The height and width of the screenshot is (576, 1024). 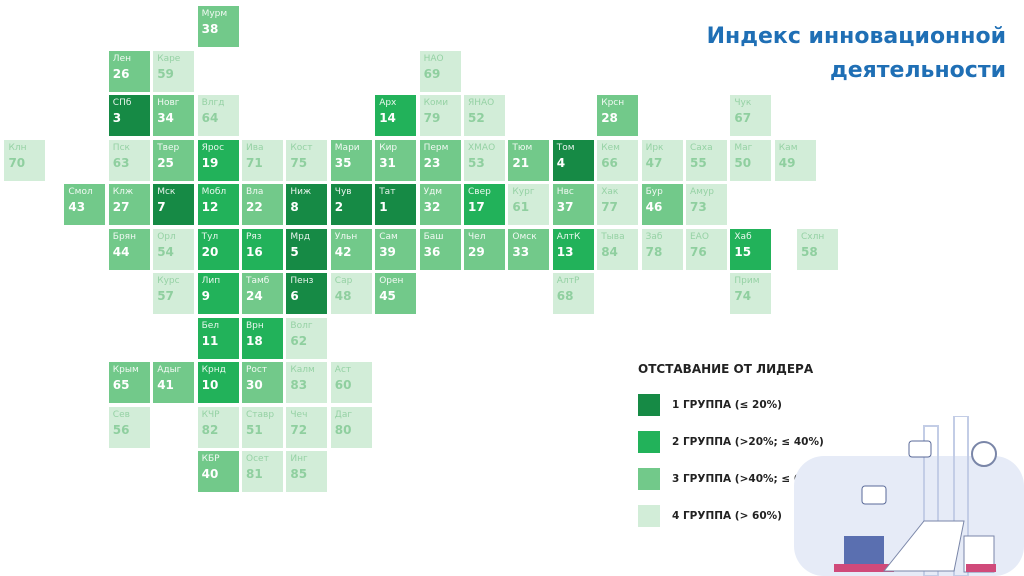 What do you see at coordinates (169, 58) in the screenshot?
I see `region-label: Каре` at bounding box center [169, 58].